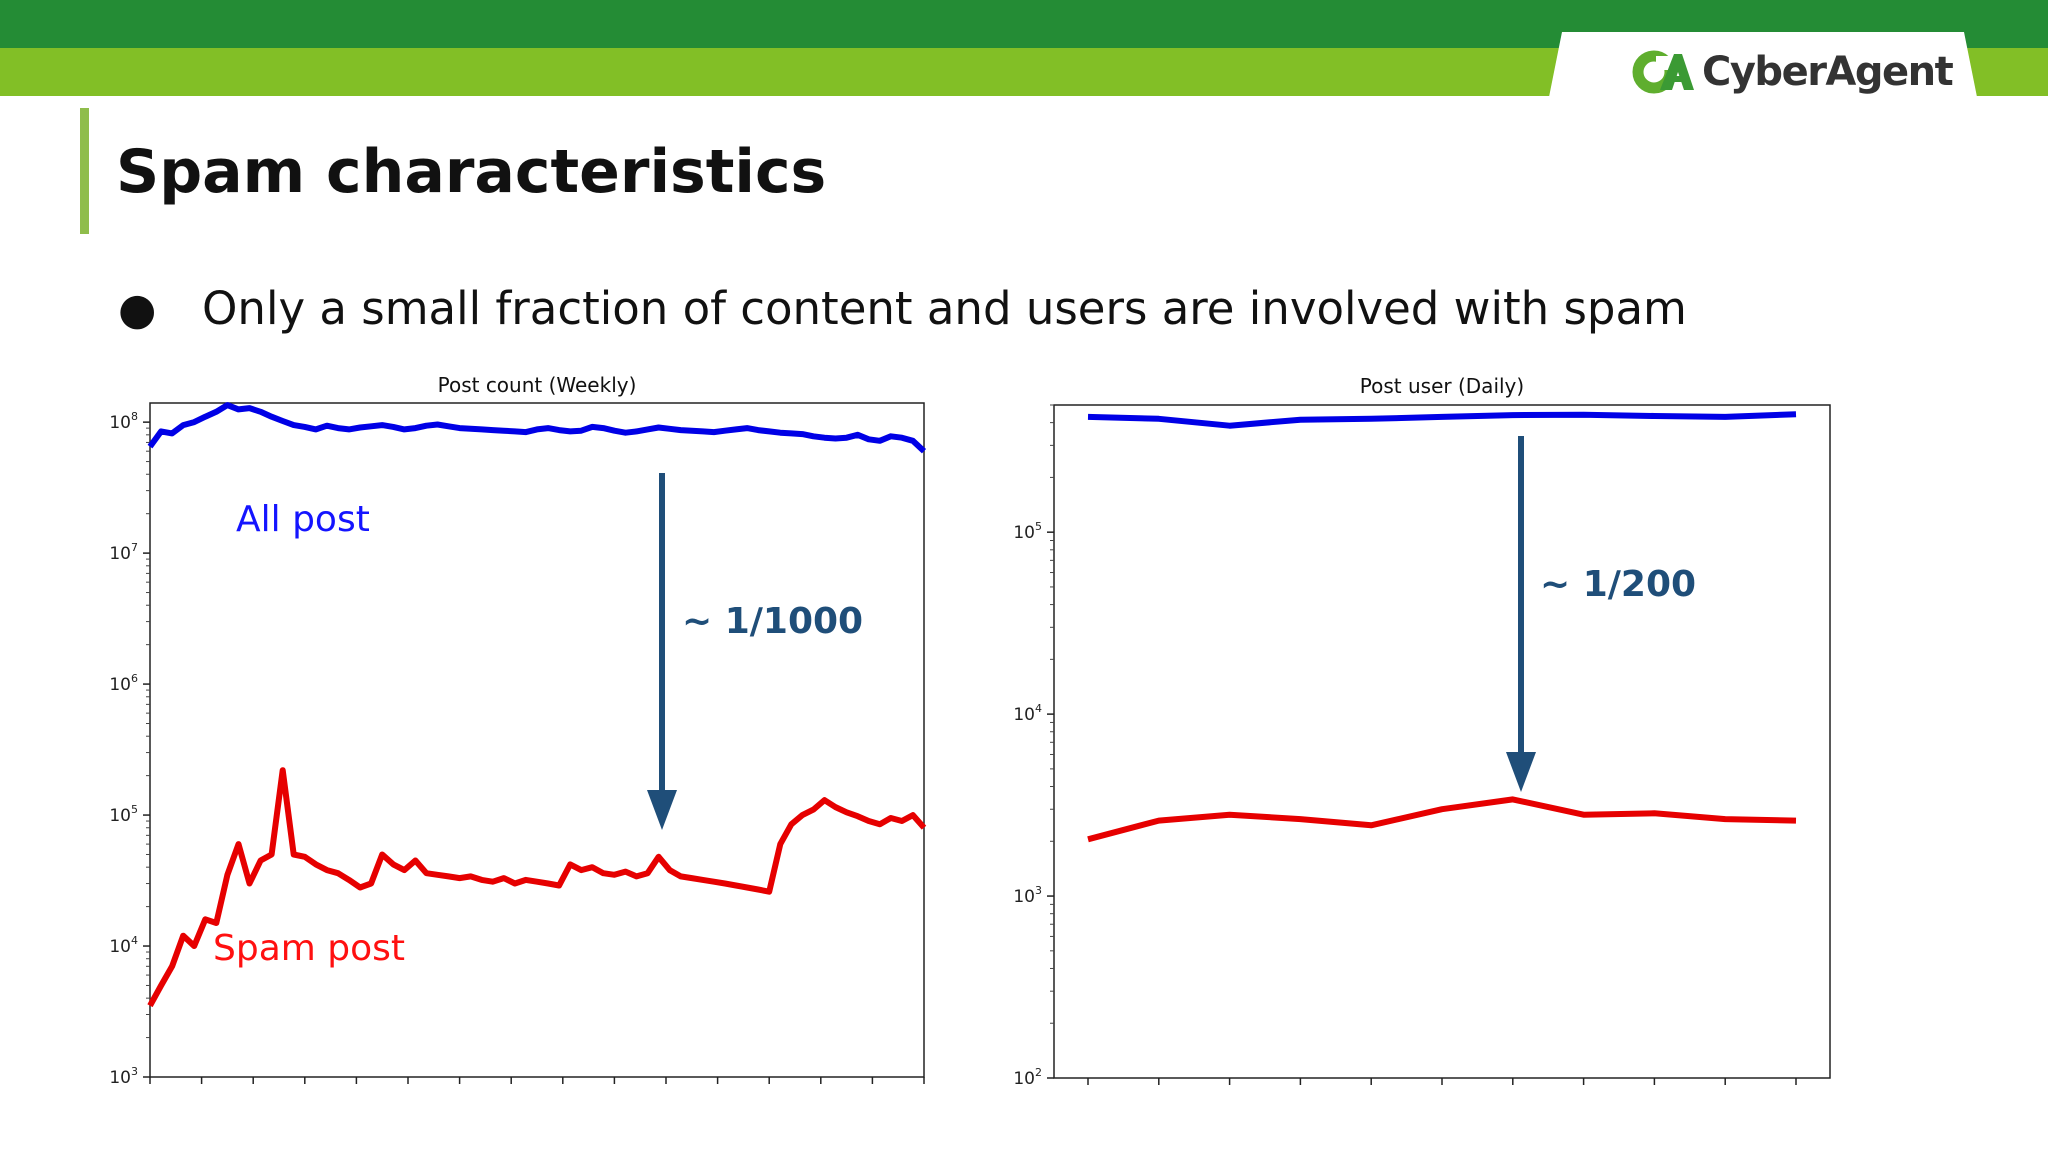 The width and height of the screenshot is (2048, 1152). What do you see at coordinates (303, 519) in the screenshot?
I see `series-label-all-post: All post` at bounding box center [303, 519].